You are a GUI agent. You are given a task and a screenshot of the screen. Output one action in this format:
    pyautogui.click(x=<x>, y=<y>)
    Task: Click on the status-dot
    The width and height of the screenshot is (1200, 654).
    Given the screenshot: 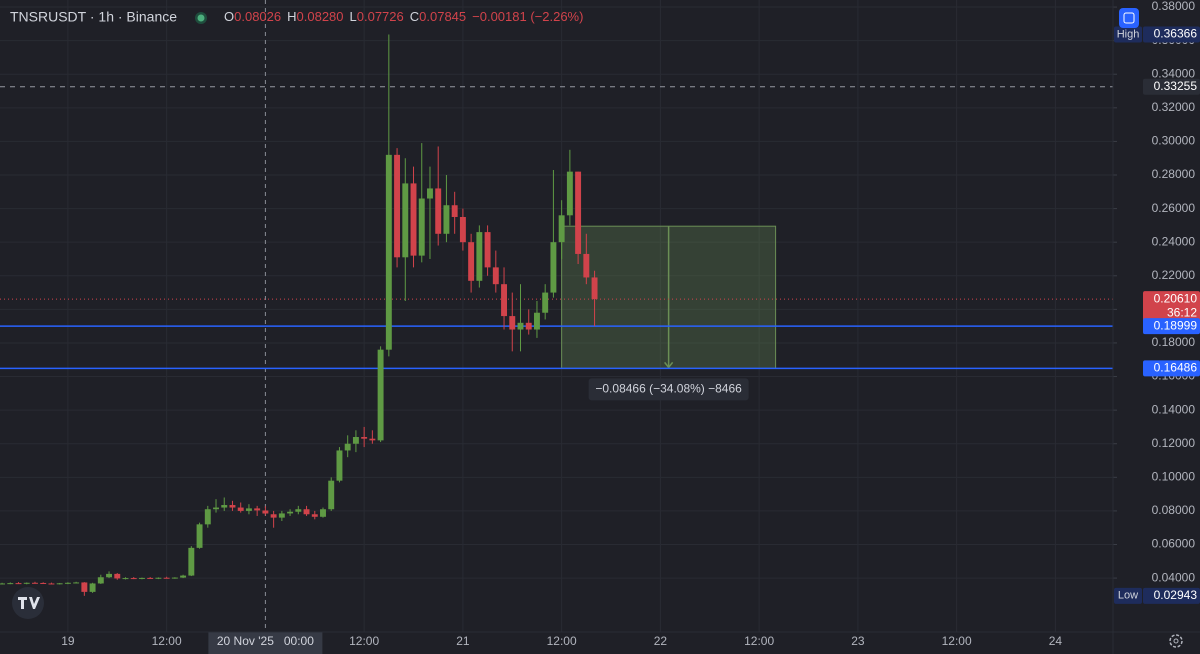 What is the action you would take?
    pyautogui.click(x=201, y=18)
    